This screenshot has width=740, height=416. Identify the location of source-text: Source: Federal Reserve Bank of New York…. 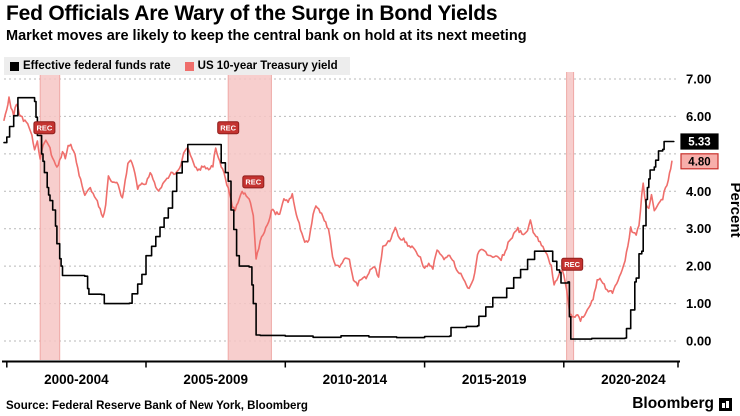
(157, 406).